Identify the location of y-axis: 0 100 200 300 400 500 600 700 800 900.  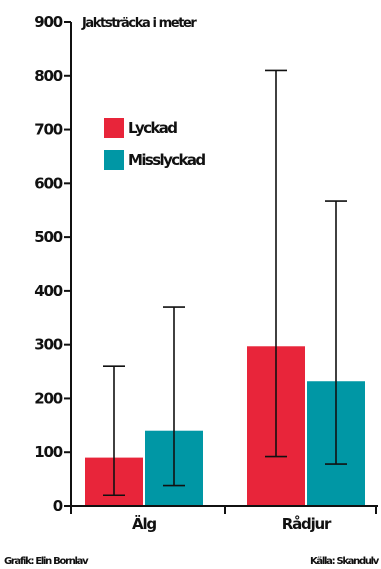
(53, 264).